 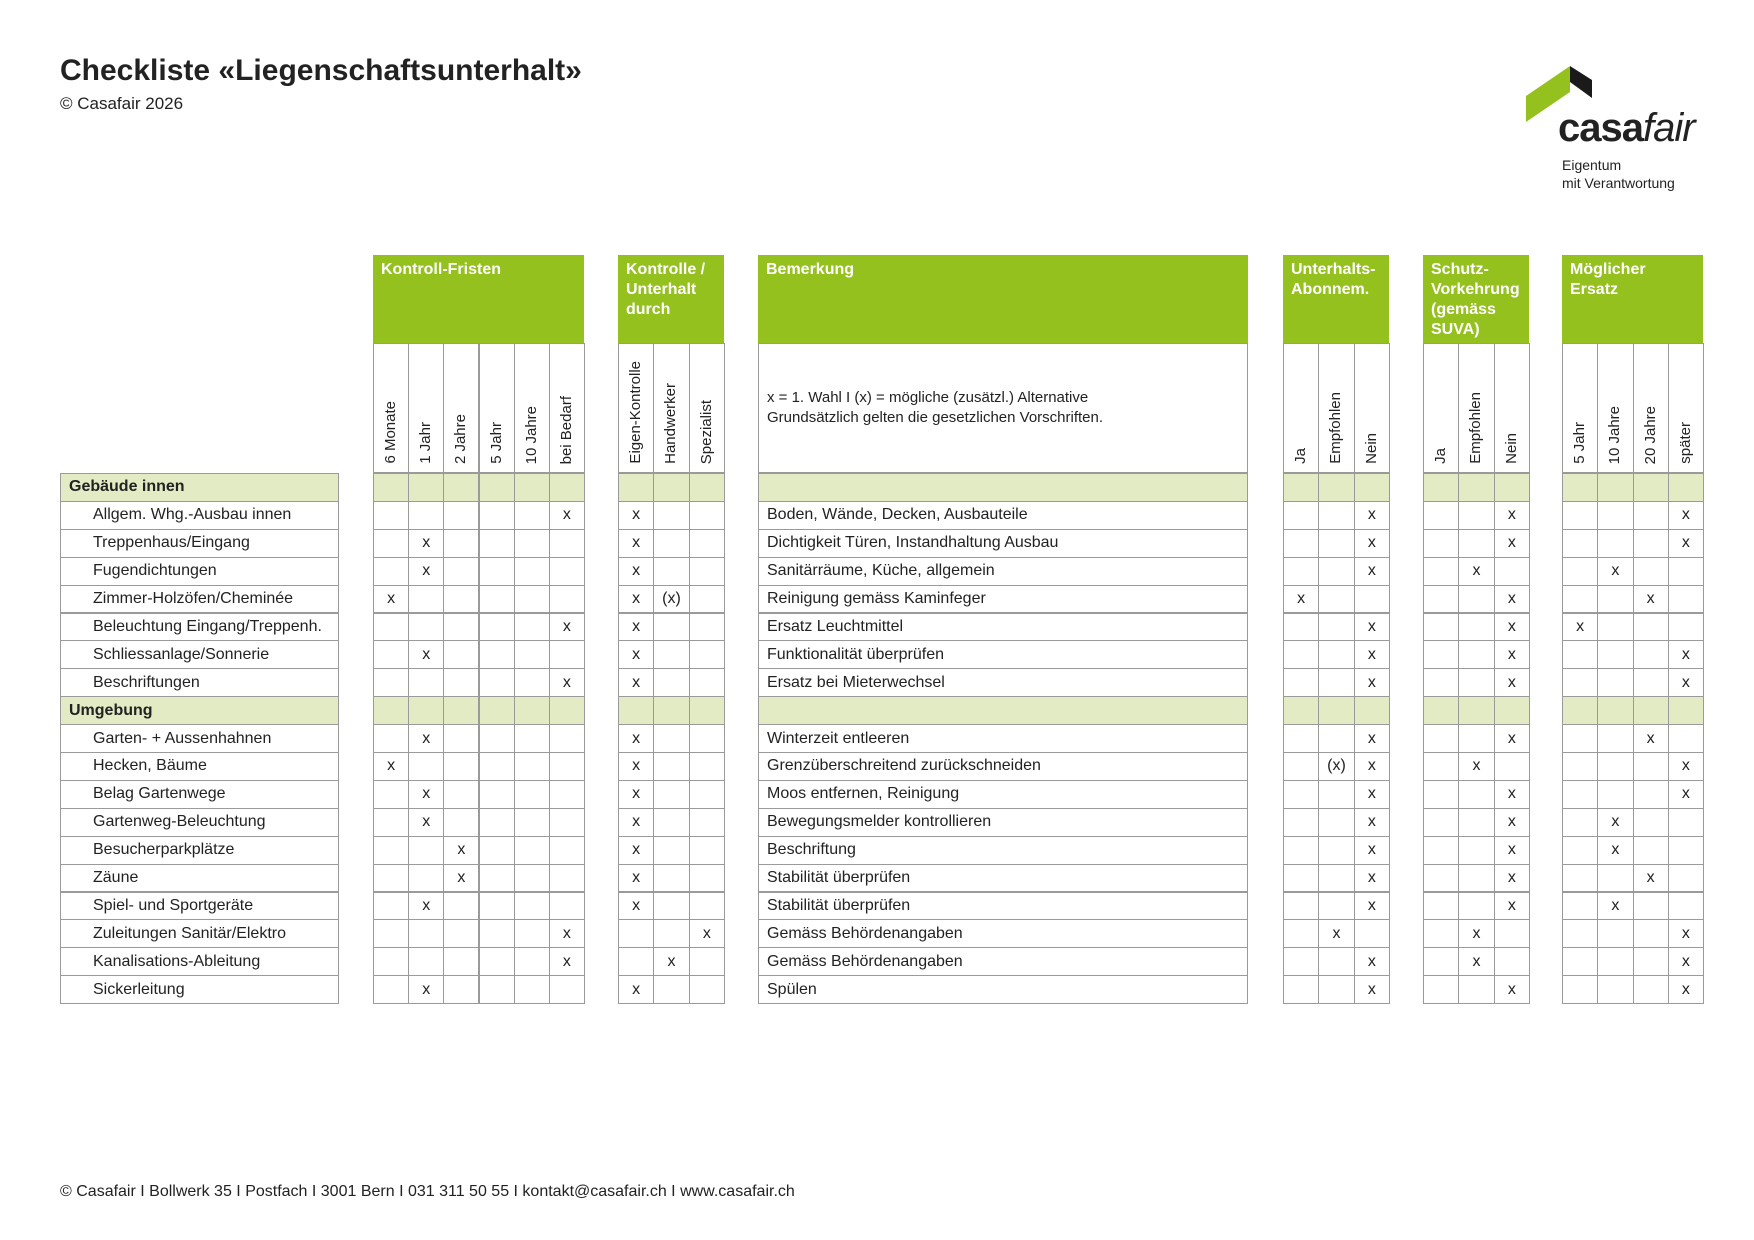 What do you see at coordinates (461, 408) in the screenshot?
I see `column-header: 2 Jahre` at bounding box center [461, 408].